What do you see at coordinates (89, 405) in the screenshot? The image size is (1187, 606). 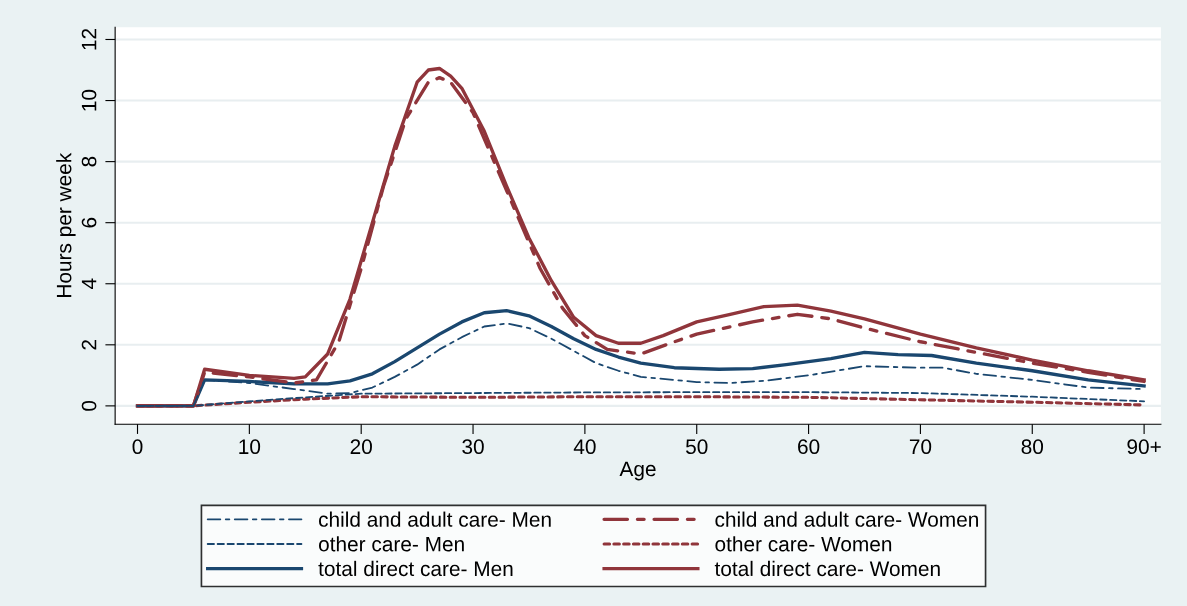 I see `y-tick-label: 0` at bounding box center [89, 405].